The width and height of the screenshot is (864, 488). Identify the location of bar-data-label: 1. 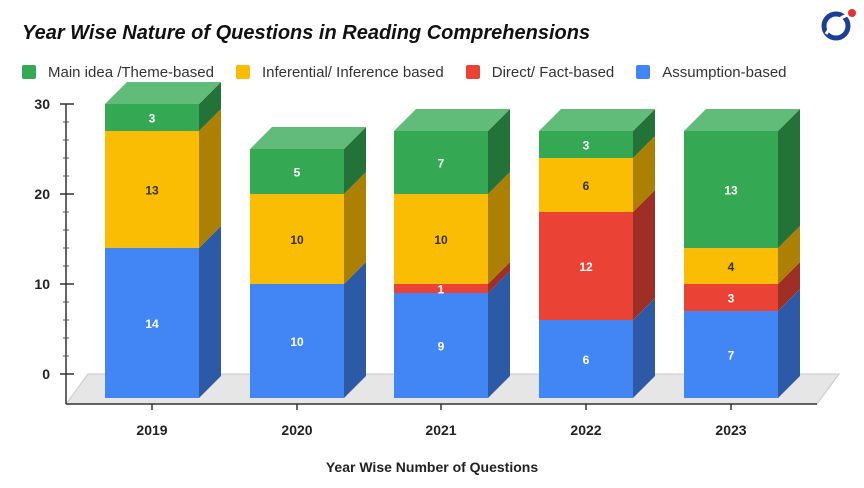
(441, 290).